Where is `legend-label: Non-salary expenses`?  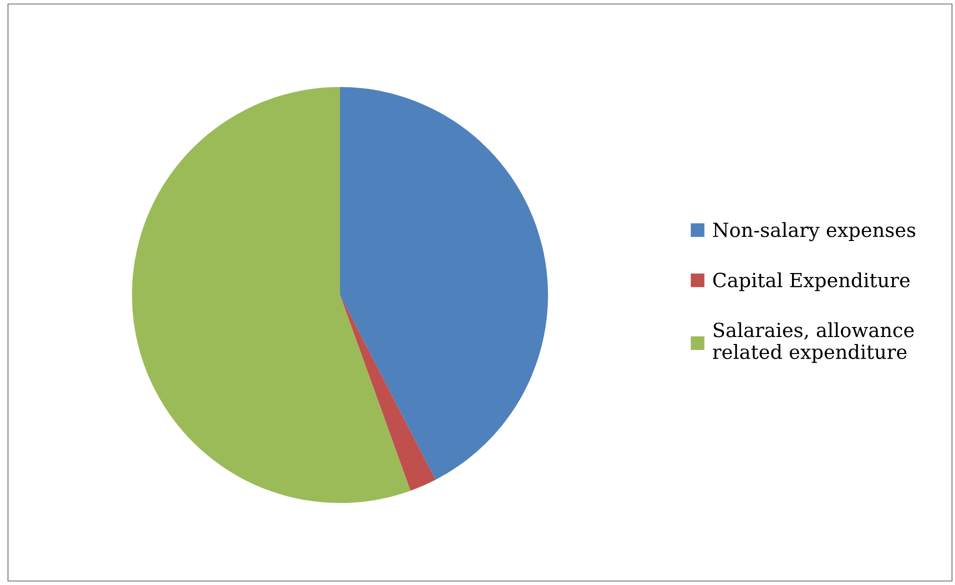
legend-label: Non-salary expenses is located at coordinates (814, 232).